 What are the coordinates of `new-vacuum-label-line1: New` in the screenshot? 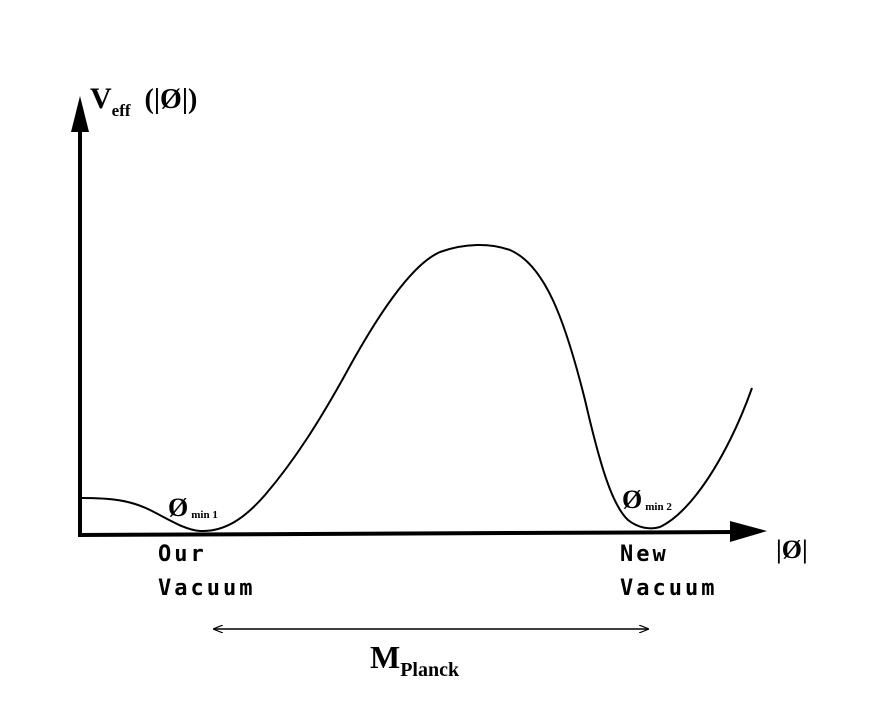 It's located at (644, 554).